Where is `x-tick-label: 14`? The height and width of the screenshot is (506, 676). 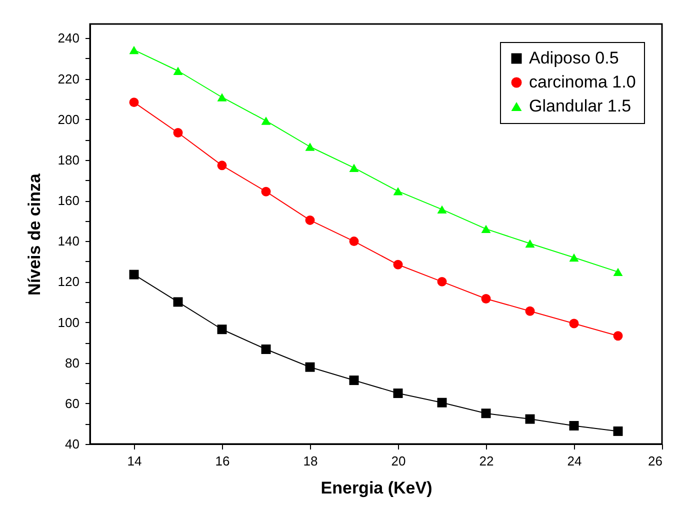
x-tick-label: 14 is located at coordinates (134, 461).